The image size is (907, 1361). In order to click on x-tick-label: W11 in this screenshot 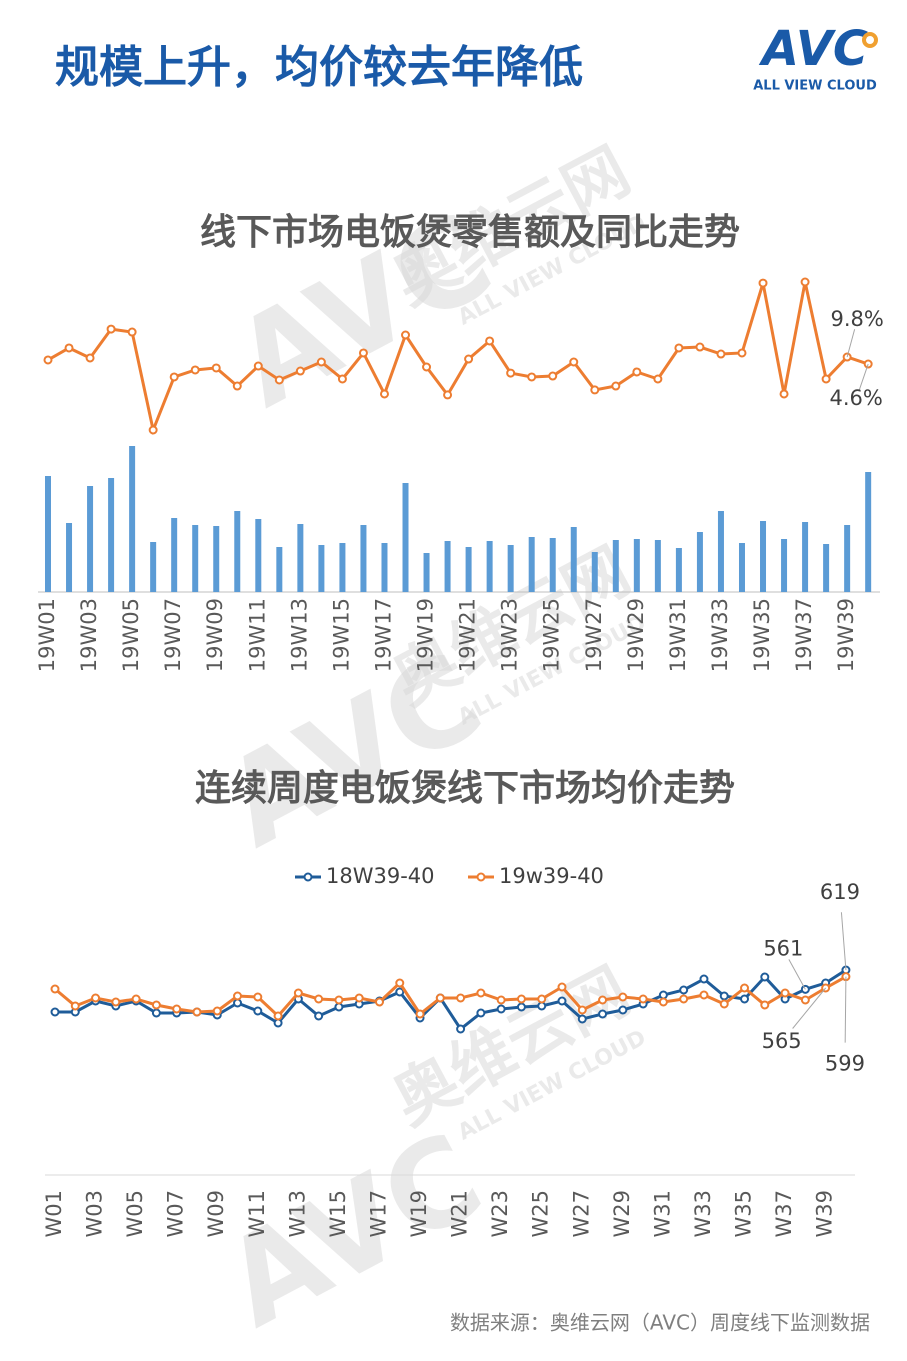, I will do `click(257, 1214)`.